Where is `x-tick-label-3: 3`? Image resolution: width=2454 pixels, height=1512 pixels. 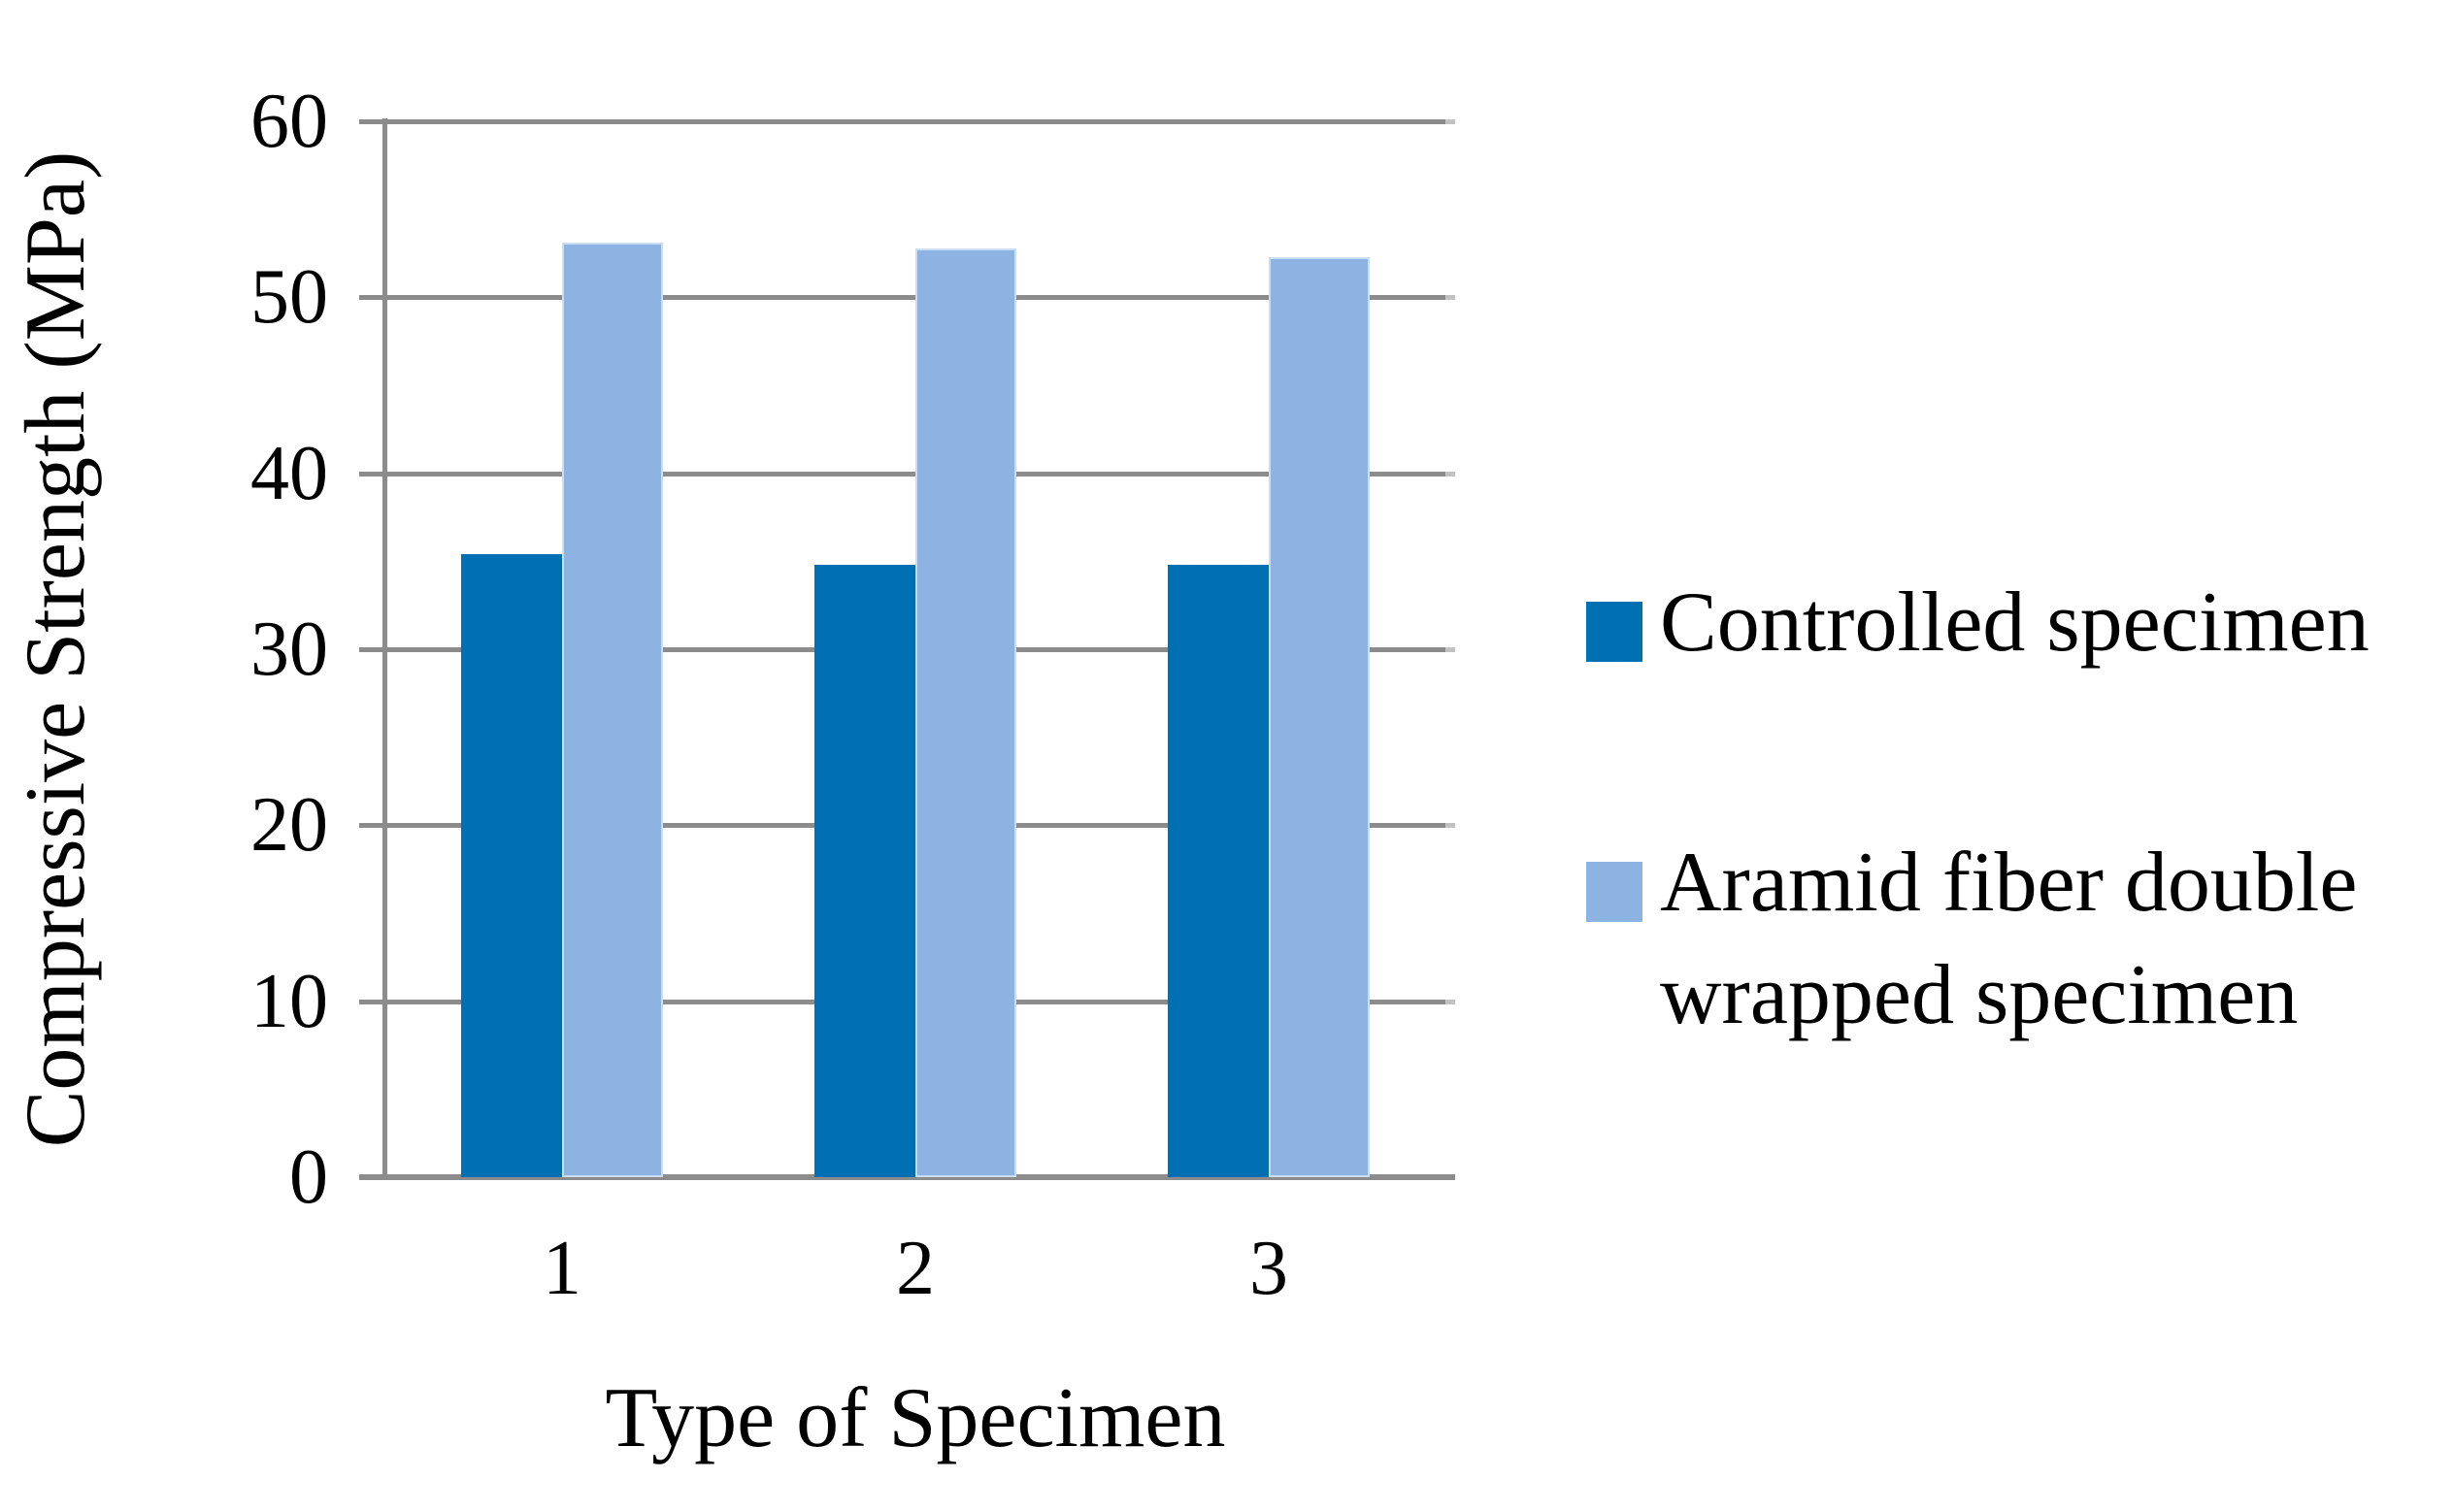
x-tick-label-3: 3 is located at coordinates (1269, 1268).